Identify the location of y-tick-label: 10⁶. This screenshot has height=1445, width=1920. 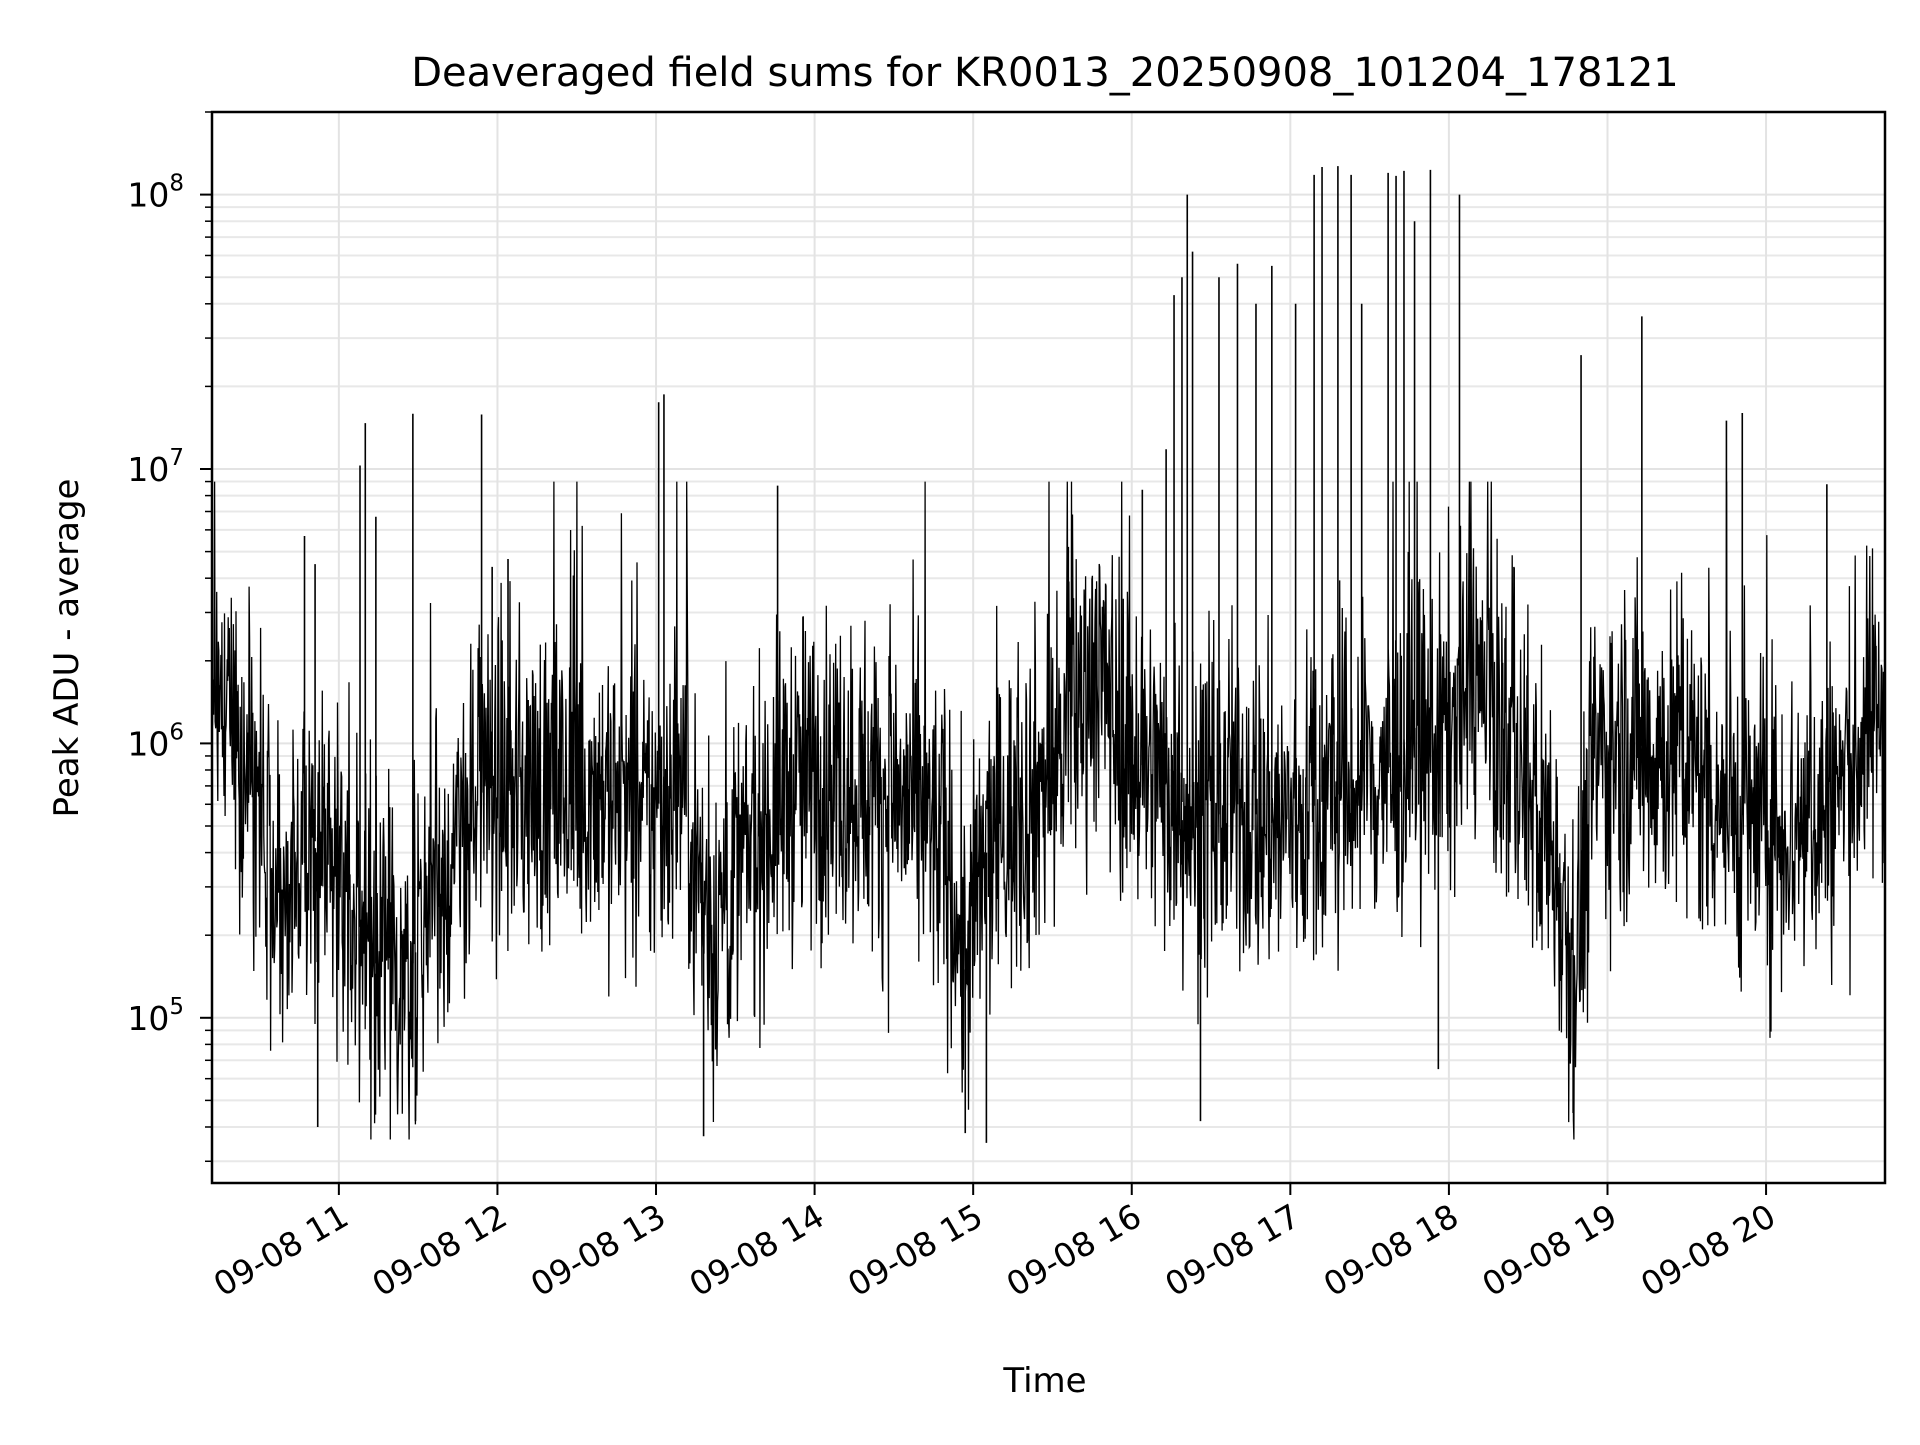
(155, 741).